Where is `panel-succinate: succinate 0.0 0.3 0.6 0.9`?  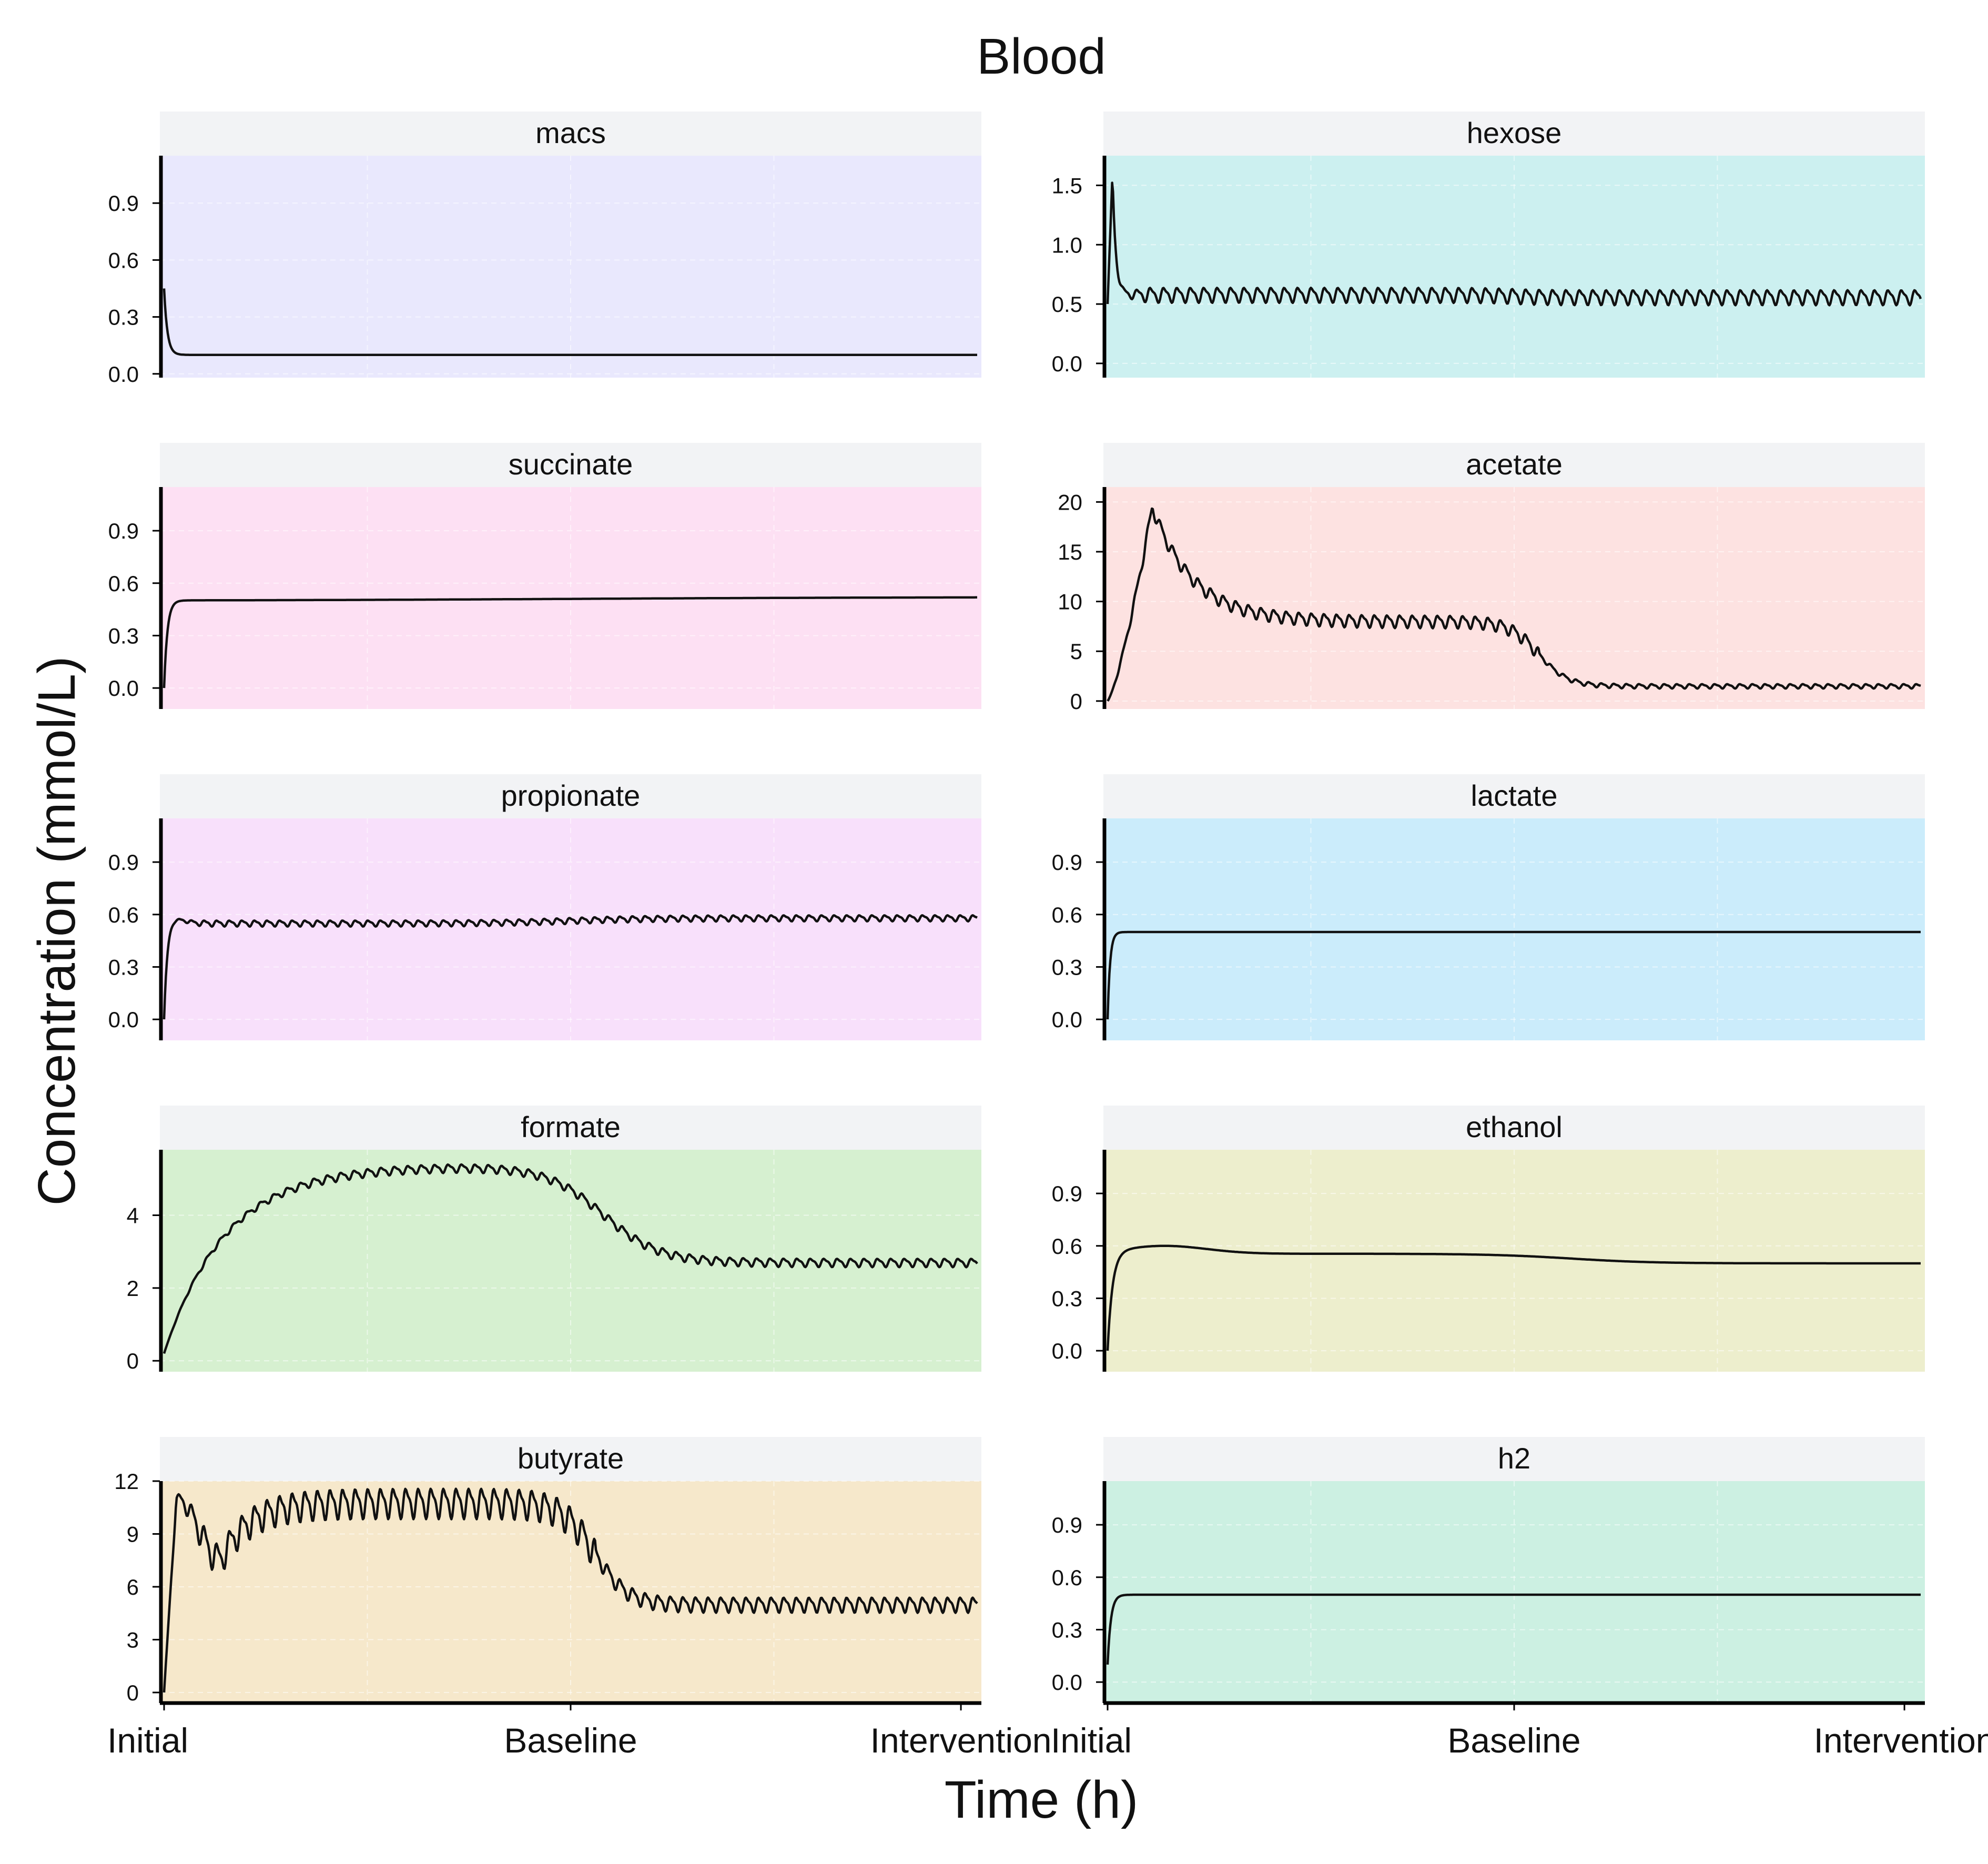
panel-succinate: succinate 0.0 0.3 0.6 0.9 is located at coordinates (544, 576).